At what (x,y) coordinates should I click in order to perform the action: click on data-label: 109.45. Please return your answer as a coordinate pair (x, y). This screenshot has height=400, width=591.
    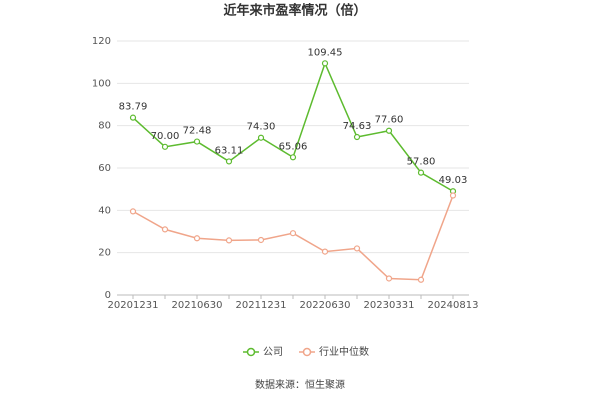
    Looking at the image, I should click on (325, 52).